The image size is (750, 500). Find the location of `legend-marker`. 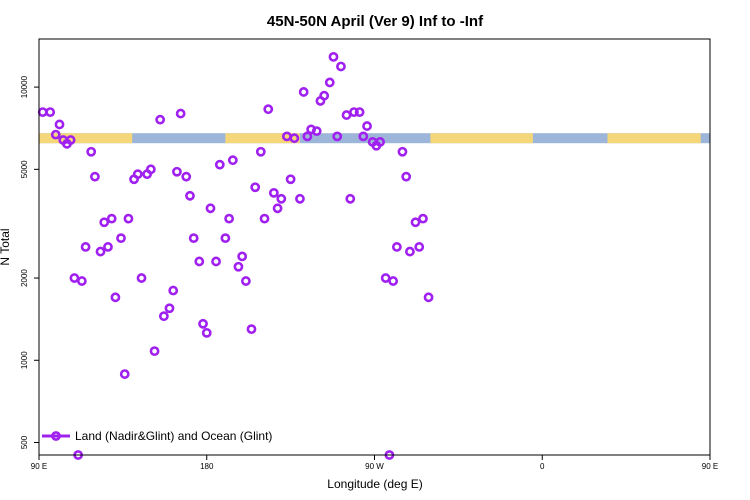

legend-marker is located at coordinates (56, 436).